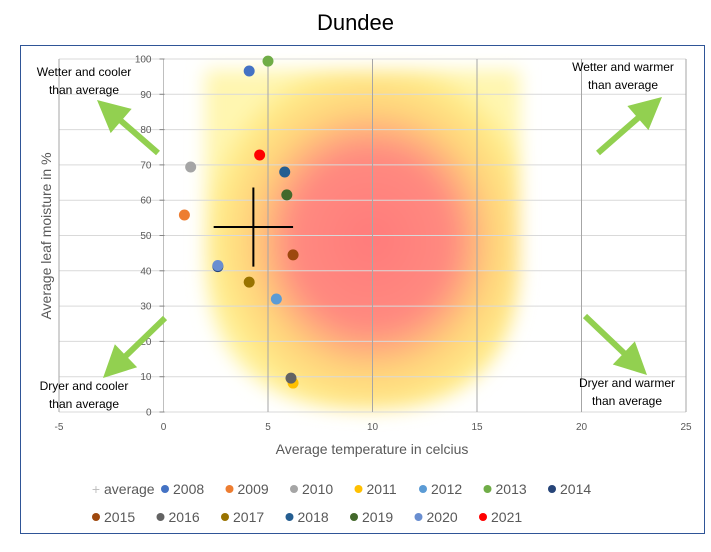  What do you see at coordinates (129, 489) in the screenshot?
I see `legend-label-average: average` at bounding box center [129, 489].